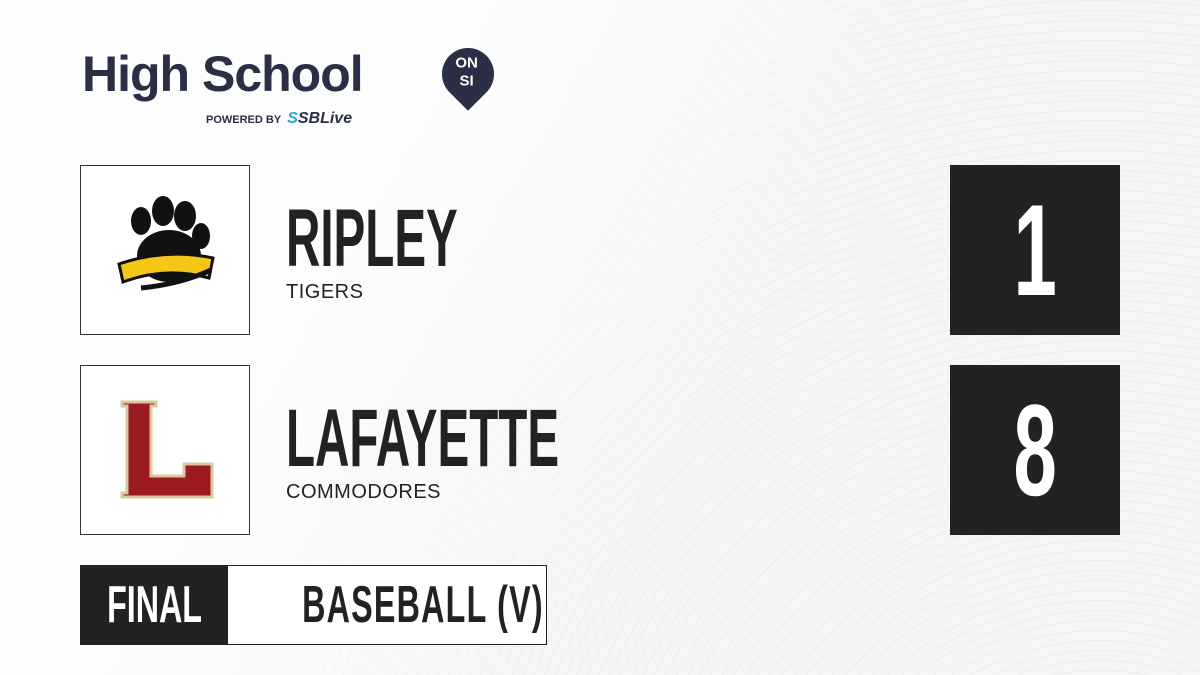  I want to click on team-mascot: COMMODORES, so click(363, 492).